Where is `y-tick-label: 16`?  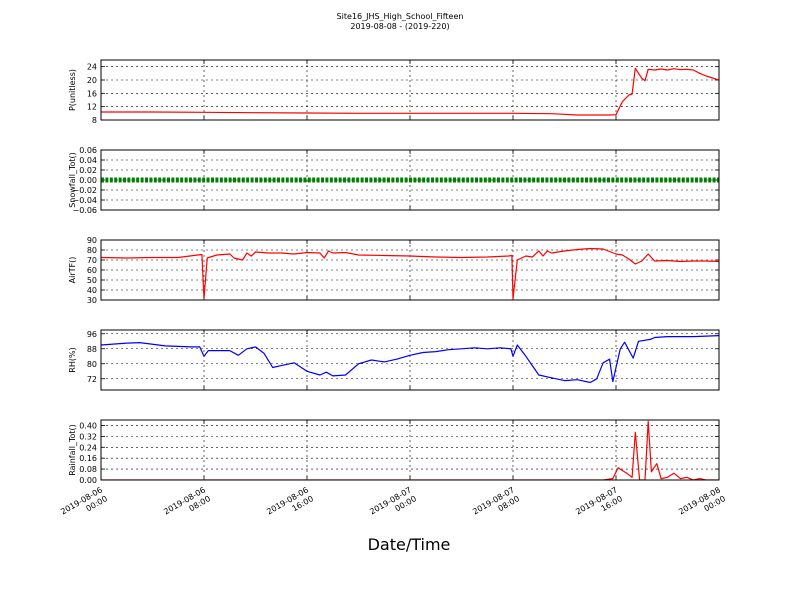
y-tick-label: 16 is located at coordinates (92, 93).